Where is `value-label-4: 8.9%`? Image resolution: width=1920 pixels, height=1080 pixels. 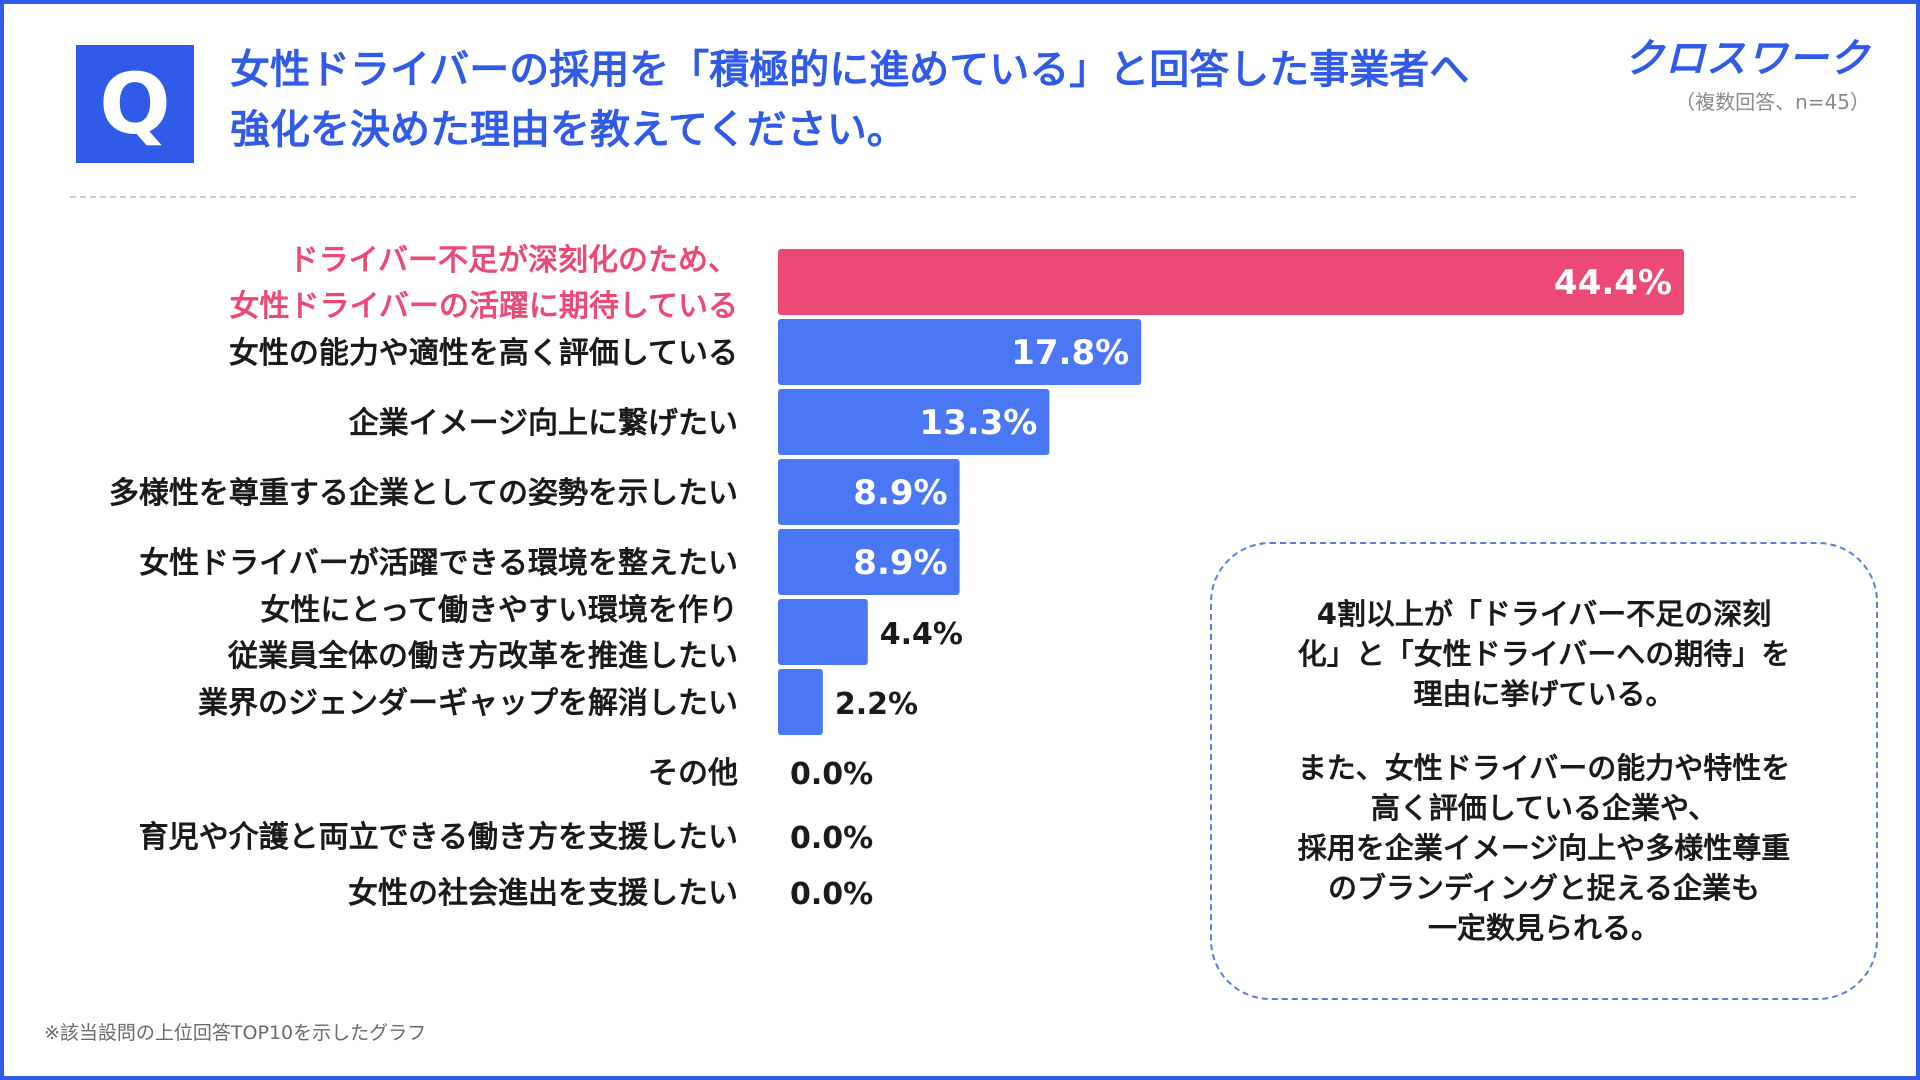 value-label-4: 8.9% is located at coordinates (900, 493).